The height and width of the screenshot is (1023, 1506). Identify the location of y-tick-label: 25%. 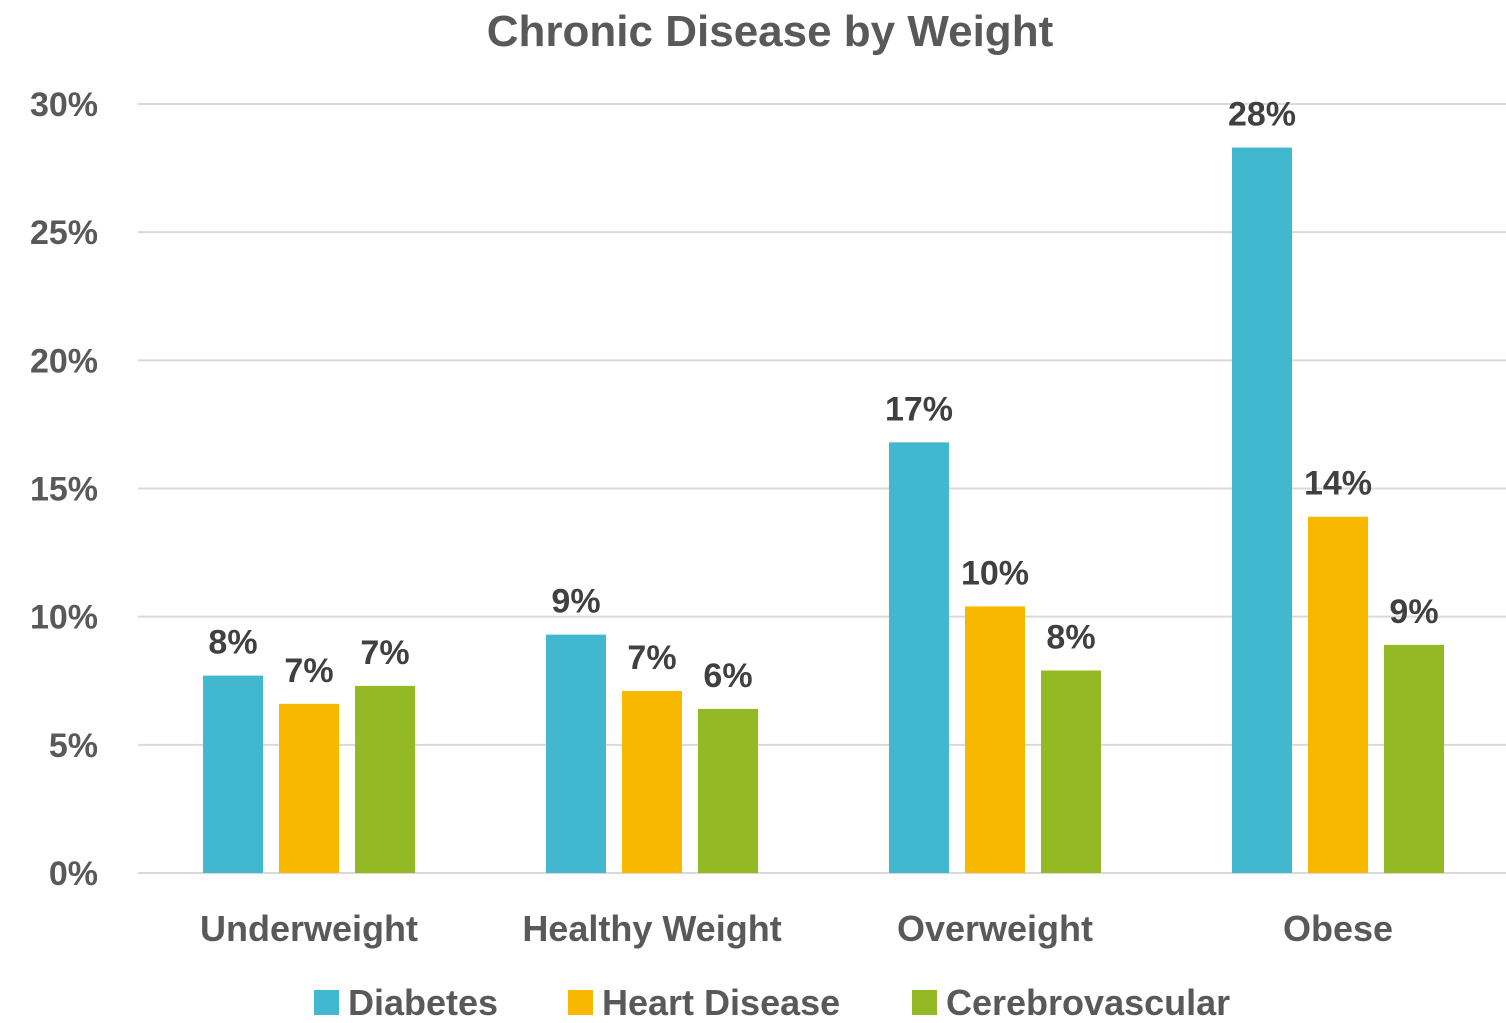
(64, 233).